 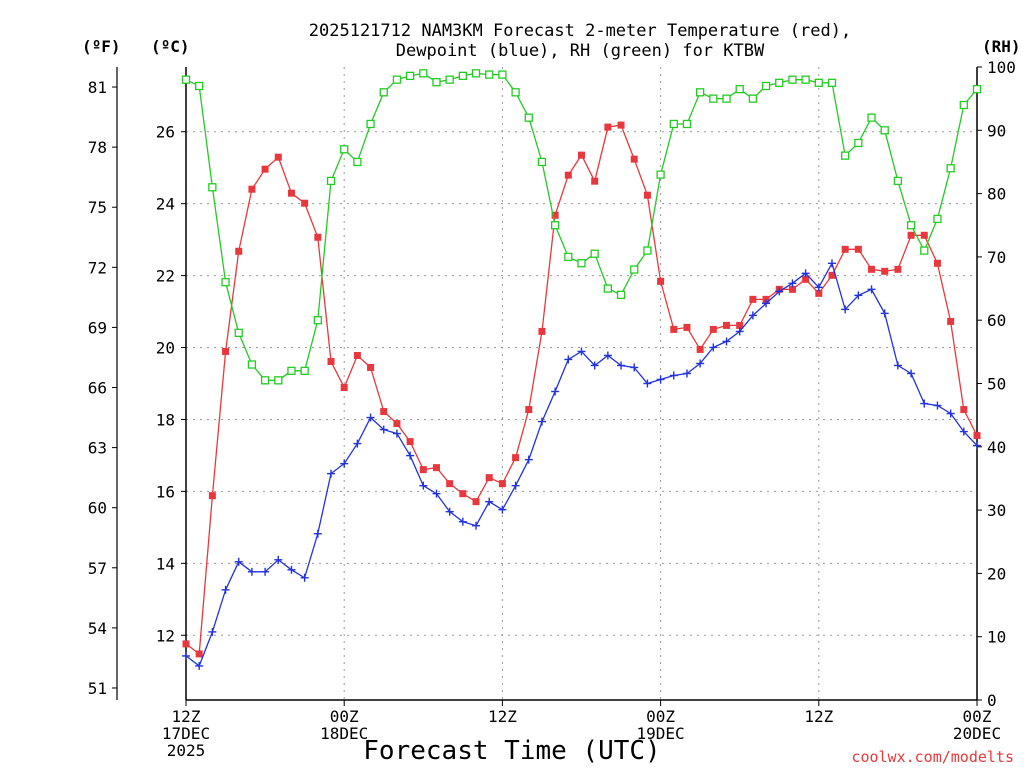 What do you see at coordinates (996, 320) in the screenshot?
I see `rh-tick-label: 60` at bounding box center [996, 320].